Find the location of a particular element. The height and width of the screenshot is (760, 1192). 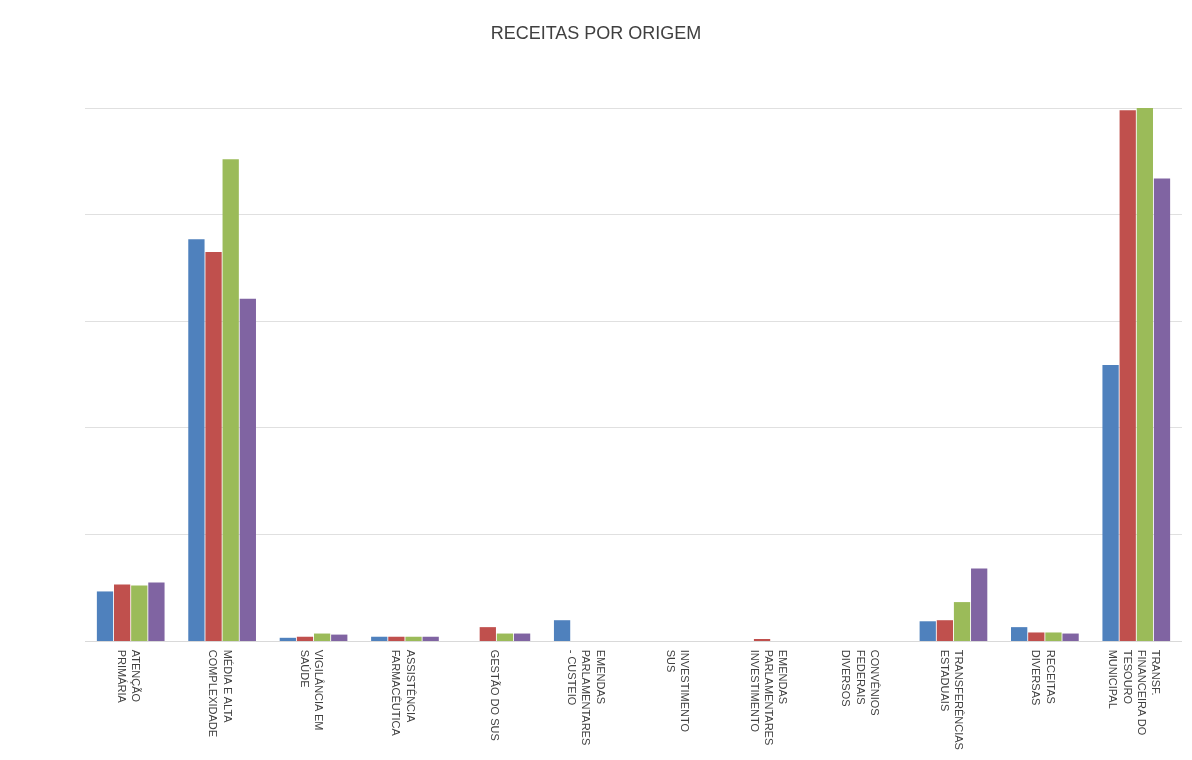

x-tick-label: GESTÃO DO SUS is located at coordinates (494, 695).